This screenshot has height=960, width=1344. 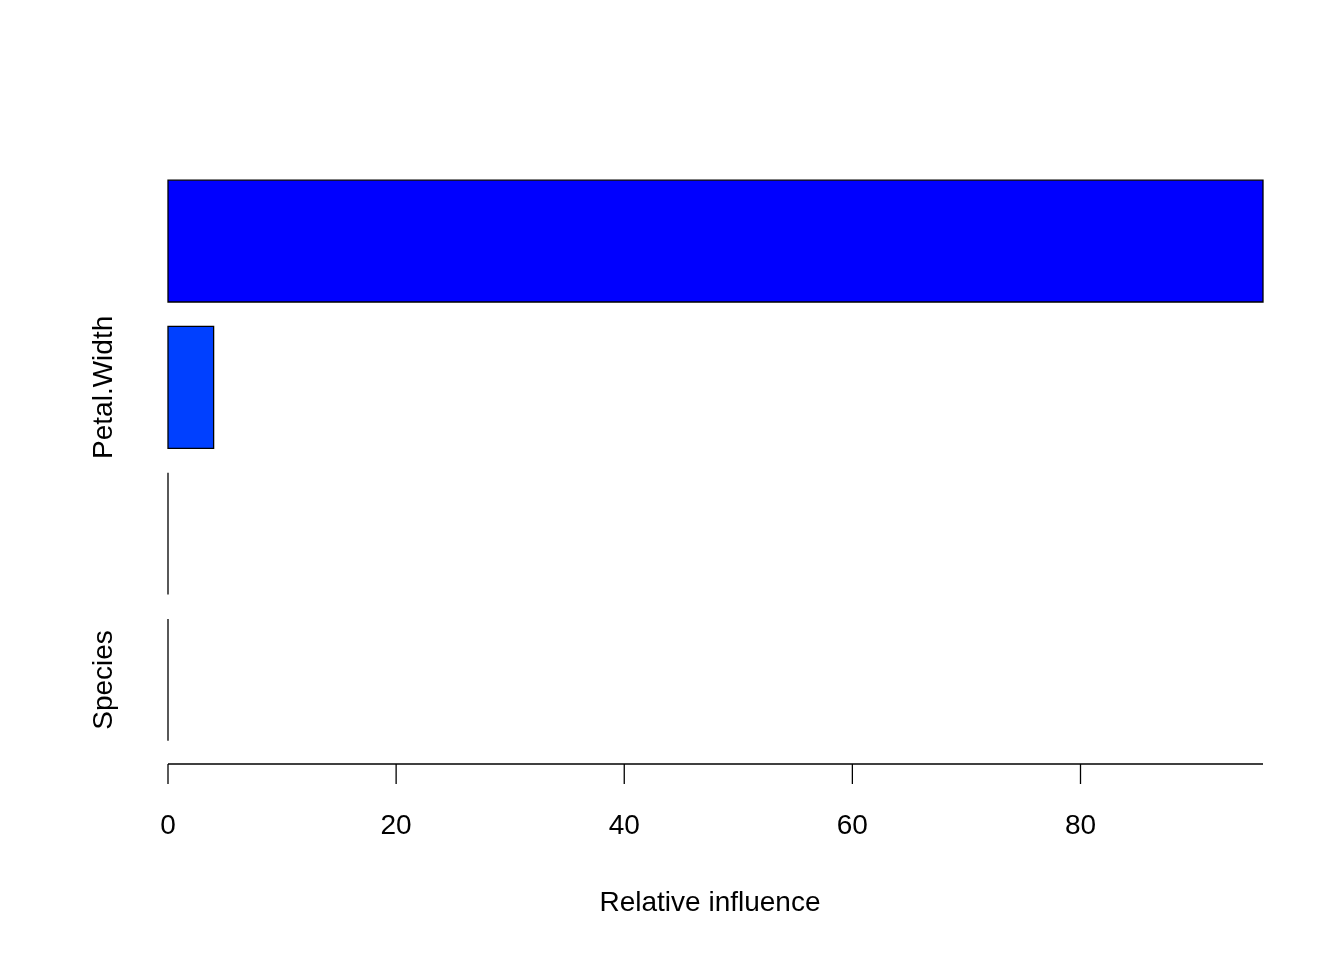 What do you see at coordinates (624, 824) in the screenshot?
I see `x-tick-label: 40` at bounding box center [624, 824].